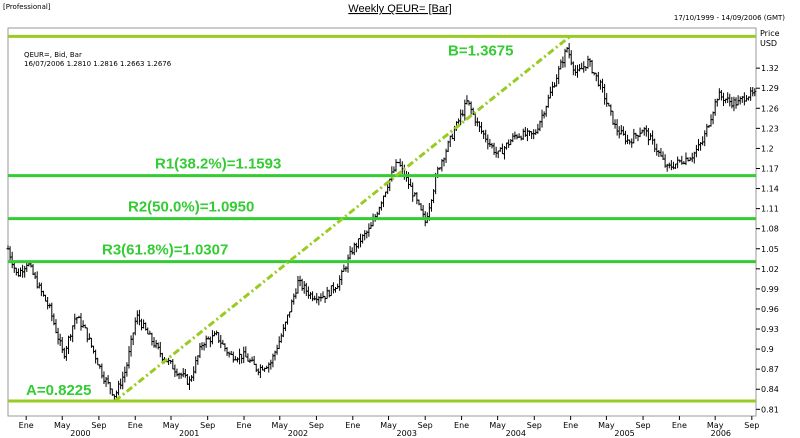 The height and width of the screenshot is (438, 800). Describe the element at coordinates (407, 433) in the screenshot. I see `x-year-label: 2003` at that location.